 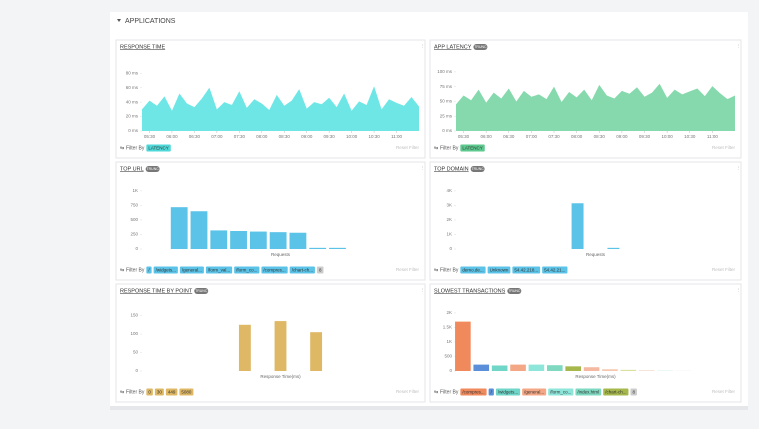 I want to click on y-tick-label: 50, so click(x=136, y=352).